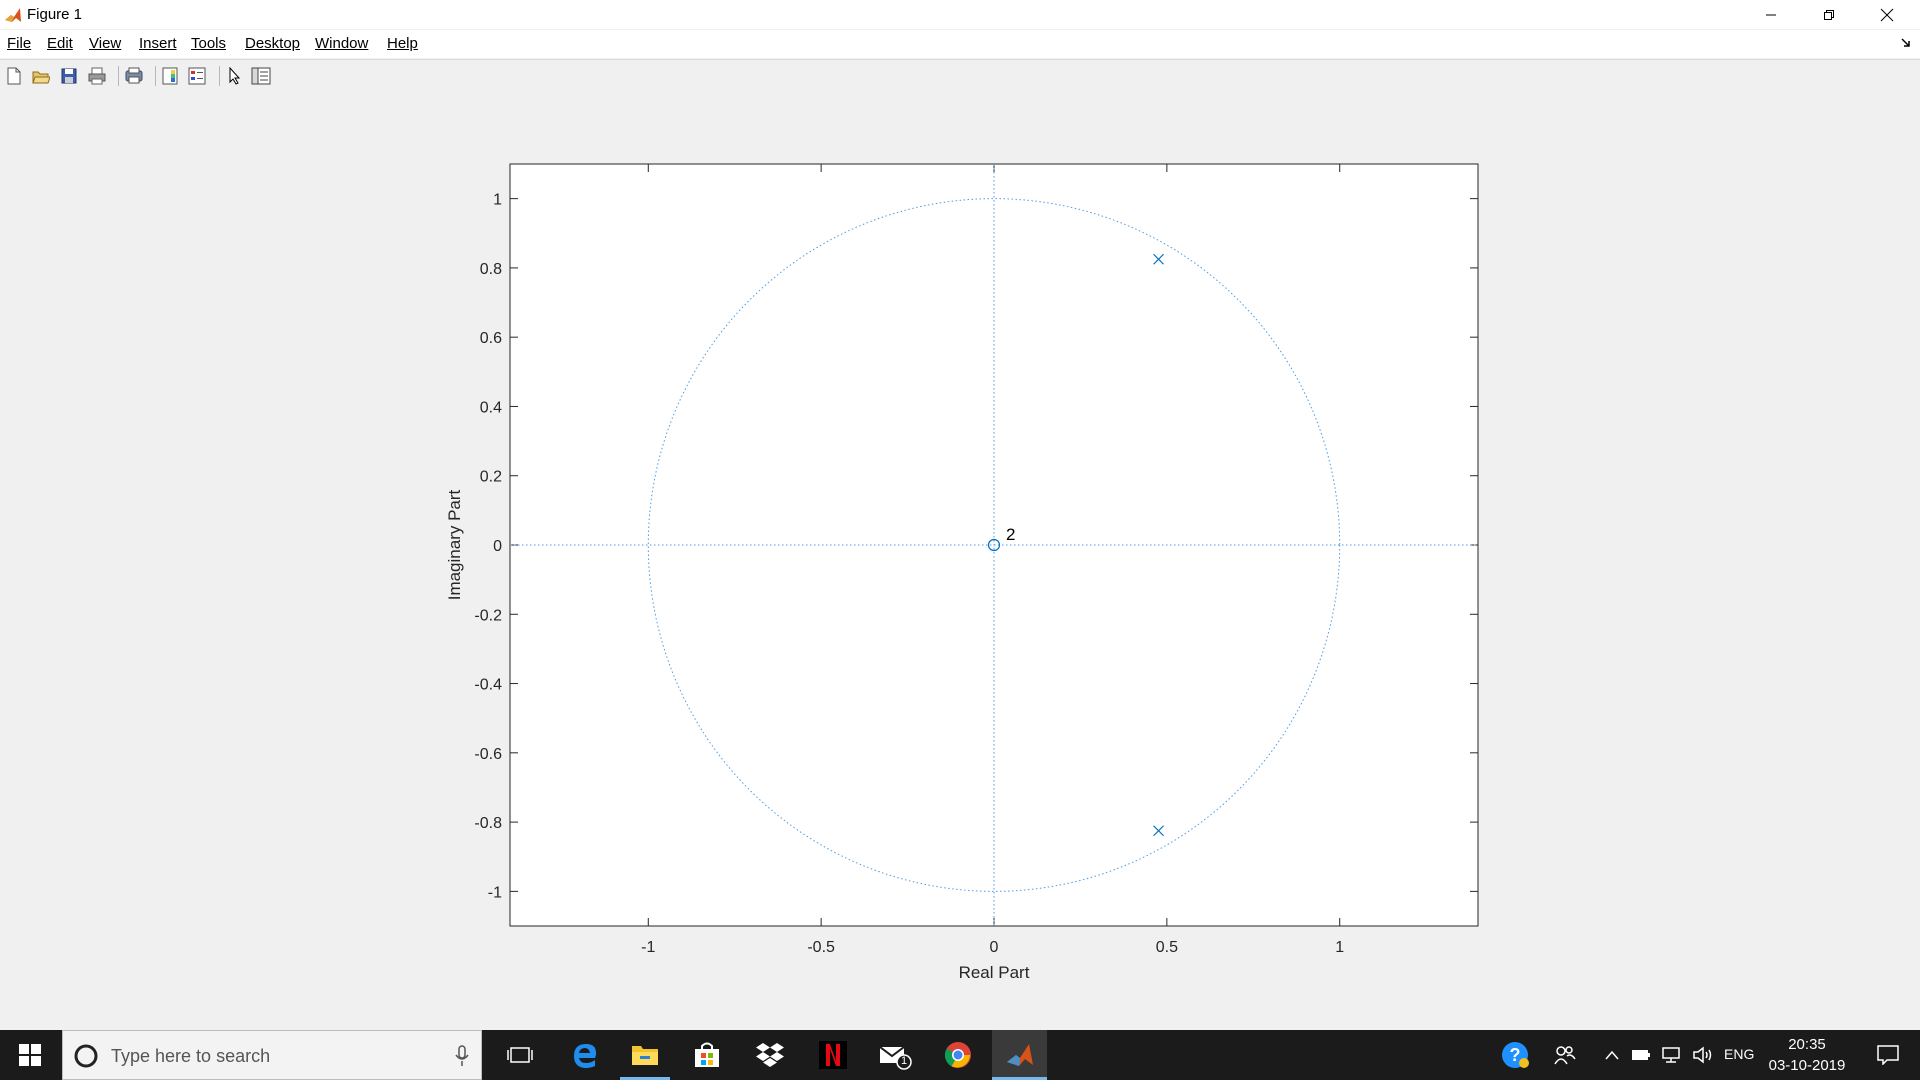 The height and width of the screenshot is (1080, 1920). What do you see at coordinates (895, 1058) in the screenshot?
I see `mail-icon` at bounding box center [895, 1058].